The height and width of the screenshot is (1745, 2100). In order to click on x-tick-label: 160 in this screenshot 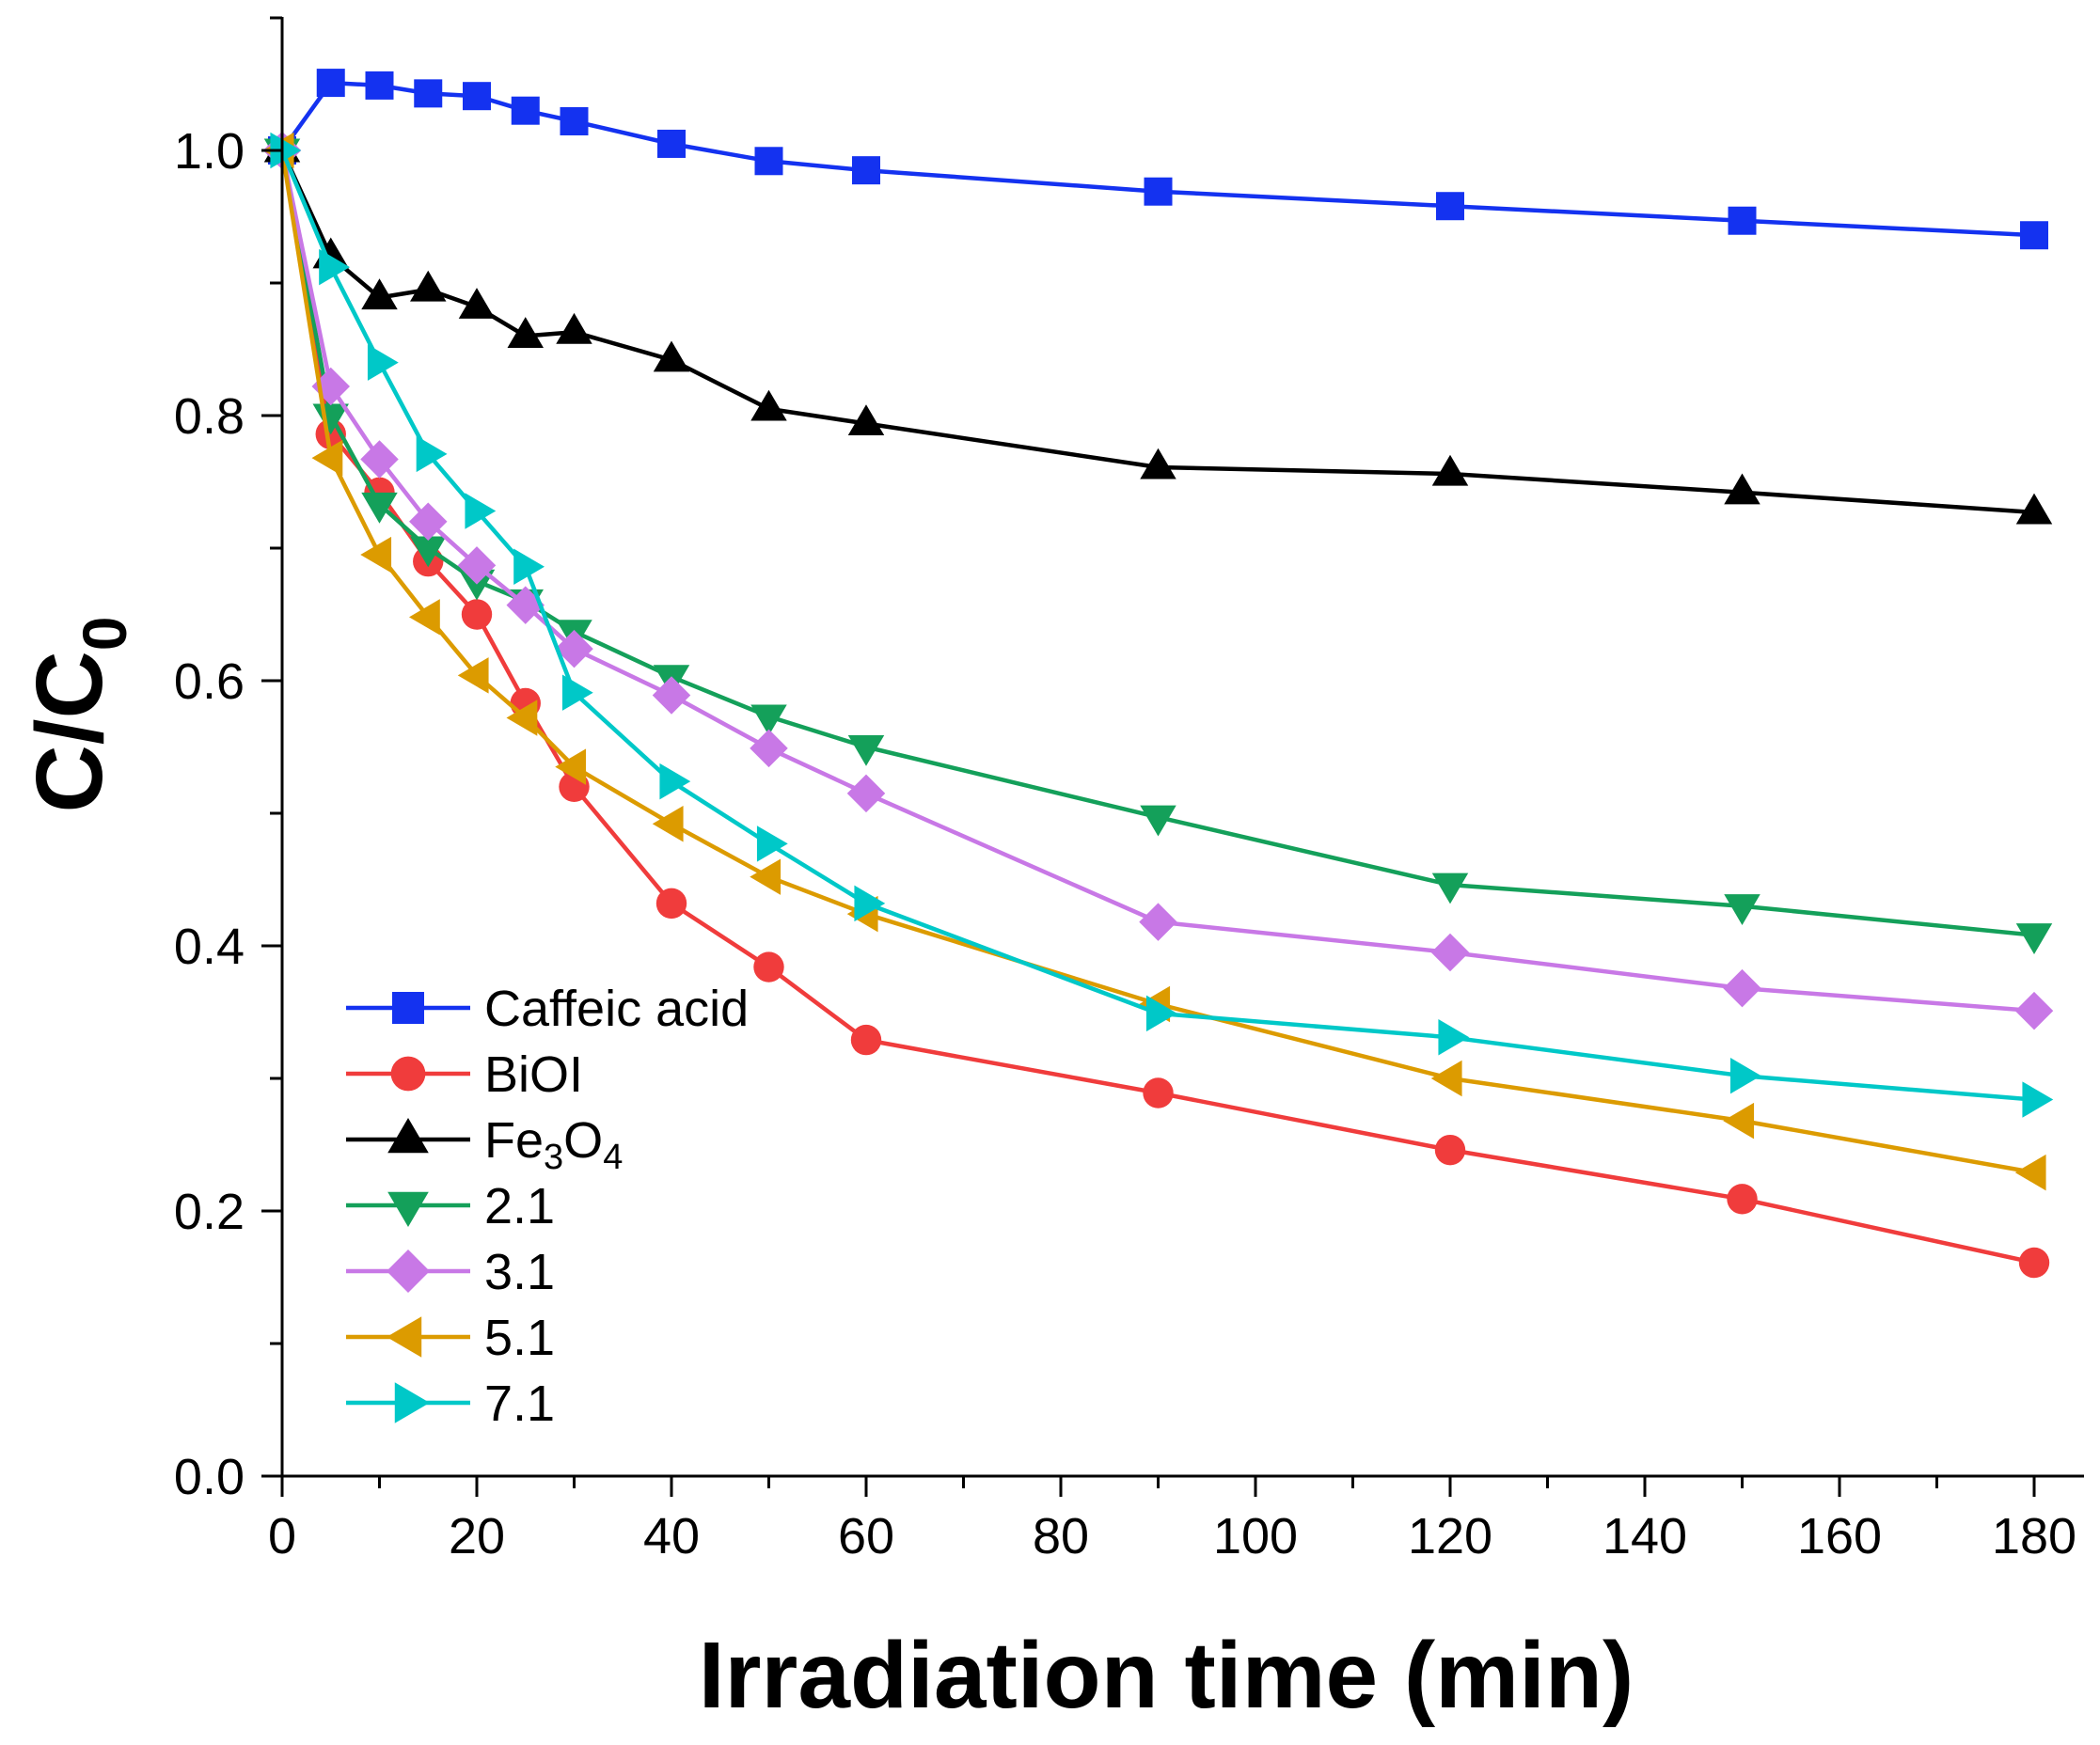, I will do `click(1839, 1536)`.